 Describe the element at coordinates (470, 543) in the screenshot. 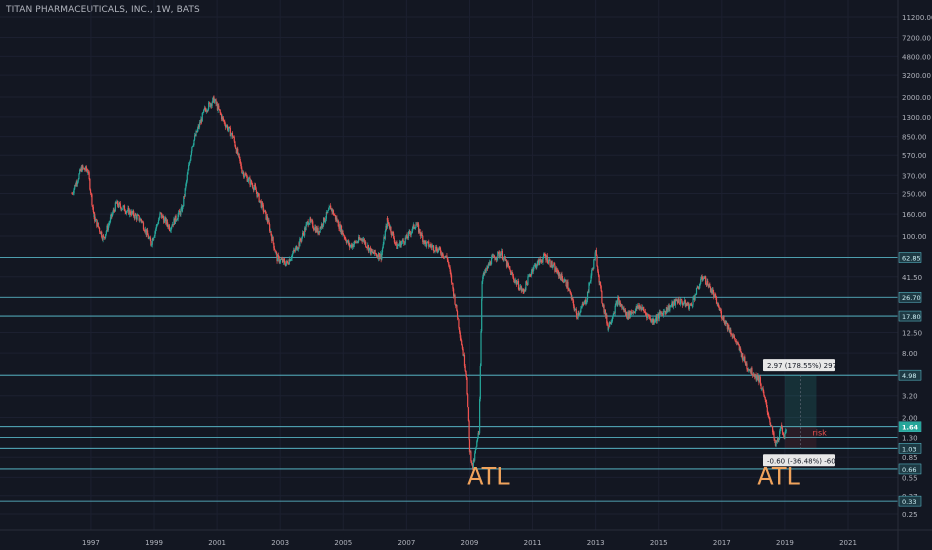

I see `x-tick-label: 2009` at that location.